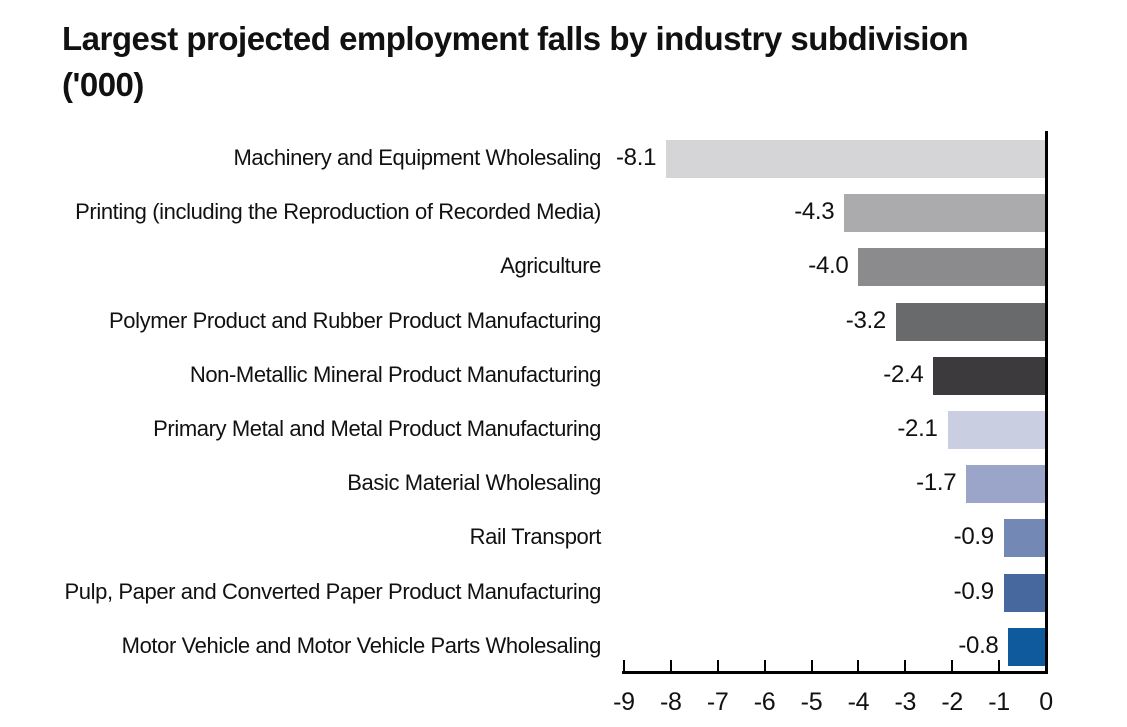  I want to click on category-label: Agriculture, so click(550, 266).